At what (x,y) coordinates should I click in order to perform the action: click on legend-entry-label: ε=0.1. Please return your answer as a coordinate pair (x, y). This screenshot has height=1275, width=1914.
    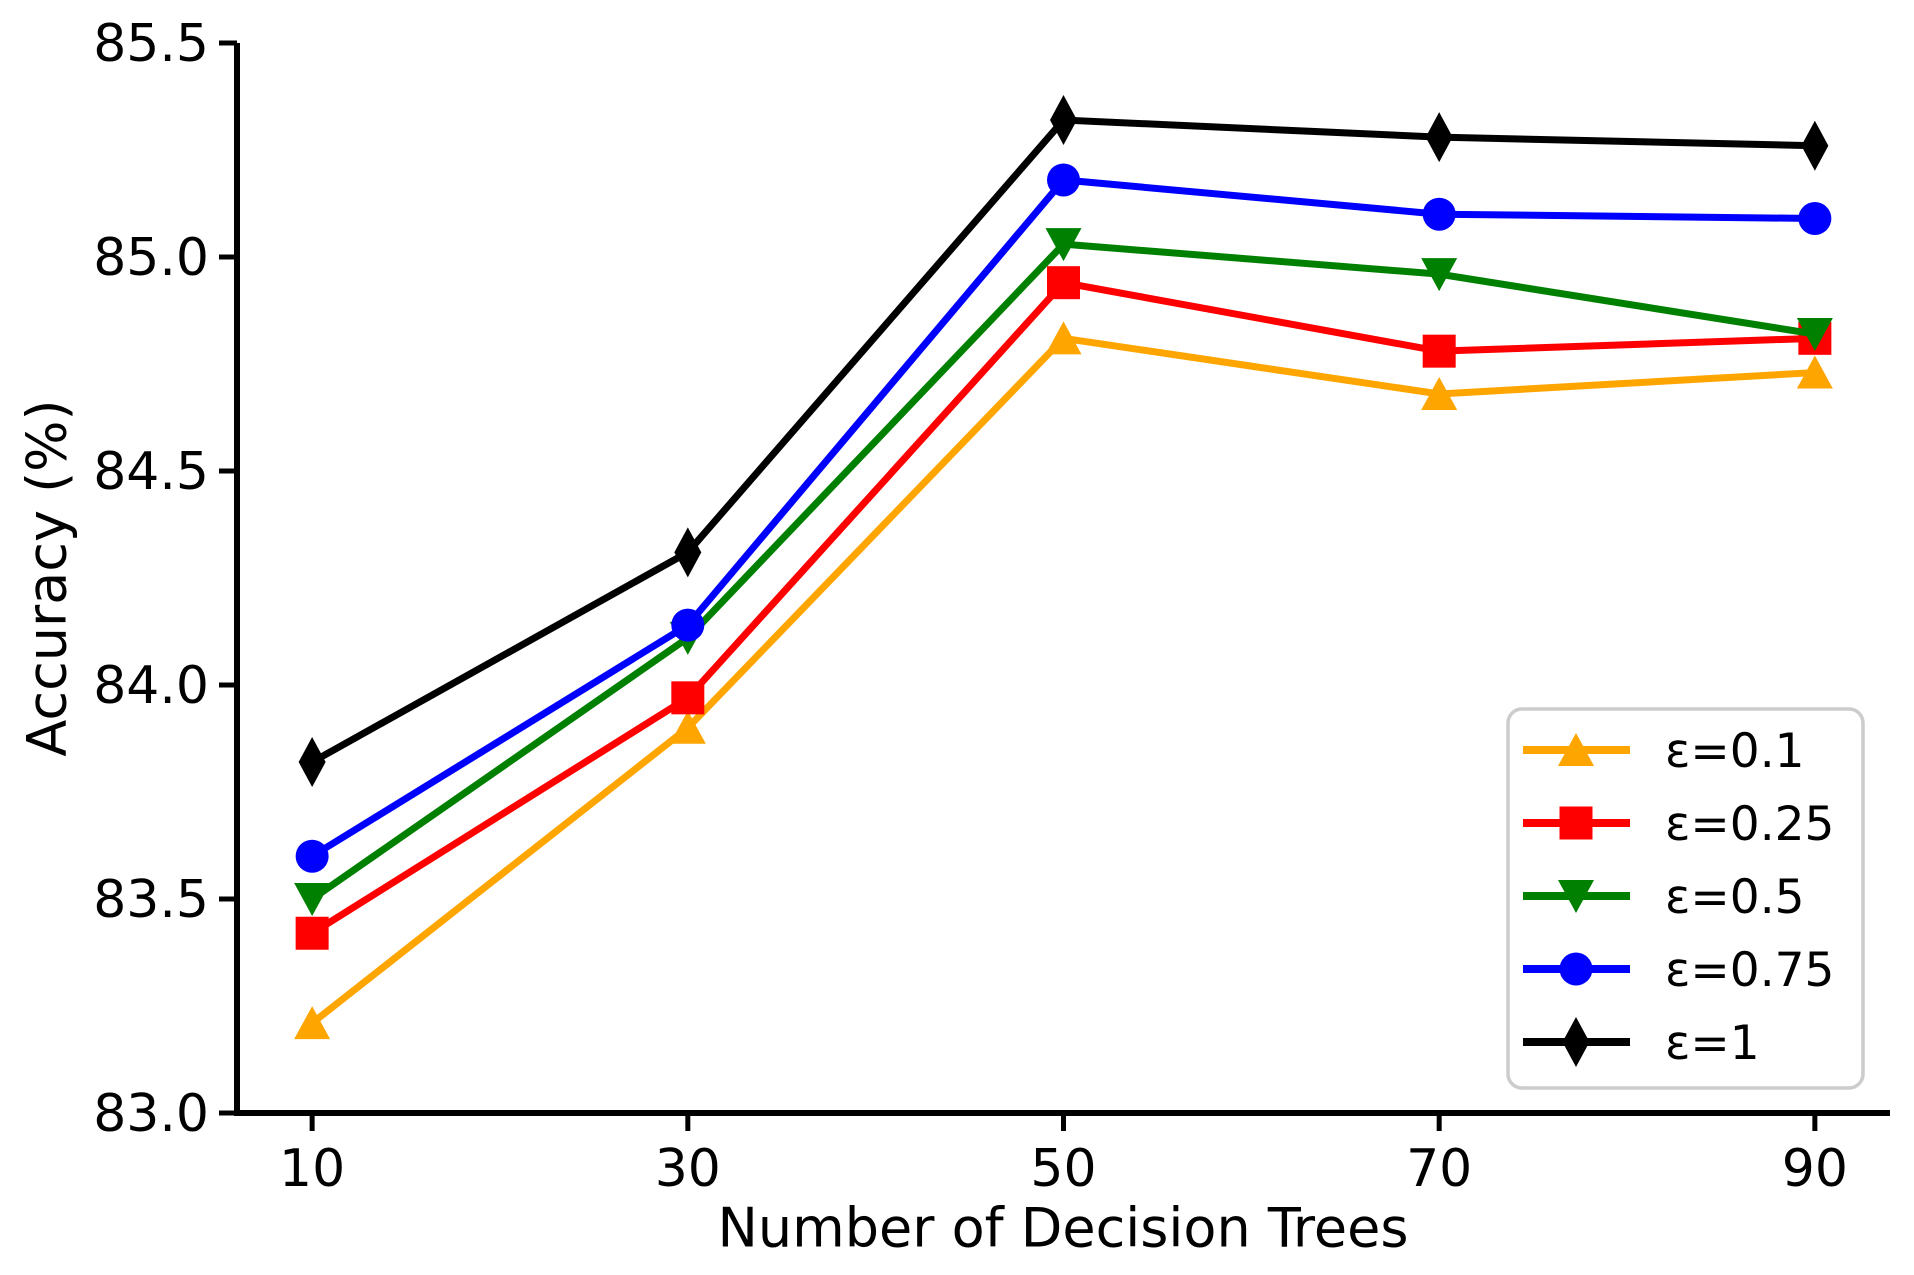
    Looking at the image, I should click on (1735, 751).